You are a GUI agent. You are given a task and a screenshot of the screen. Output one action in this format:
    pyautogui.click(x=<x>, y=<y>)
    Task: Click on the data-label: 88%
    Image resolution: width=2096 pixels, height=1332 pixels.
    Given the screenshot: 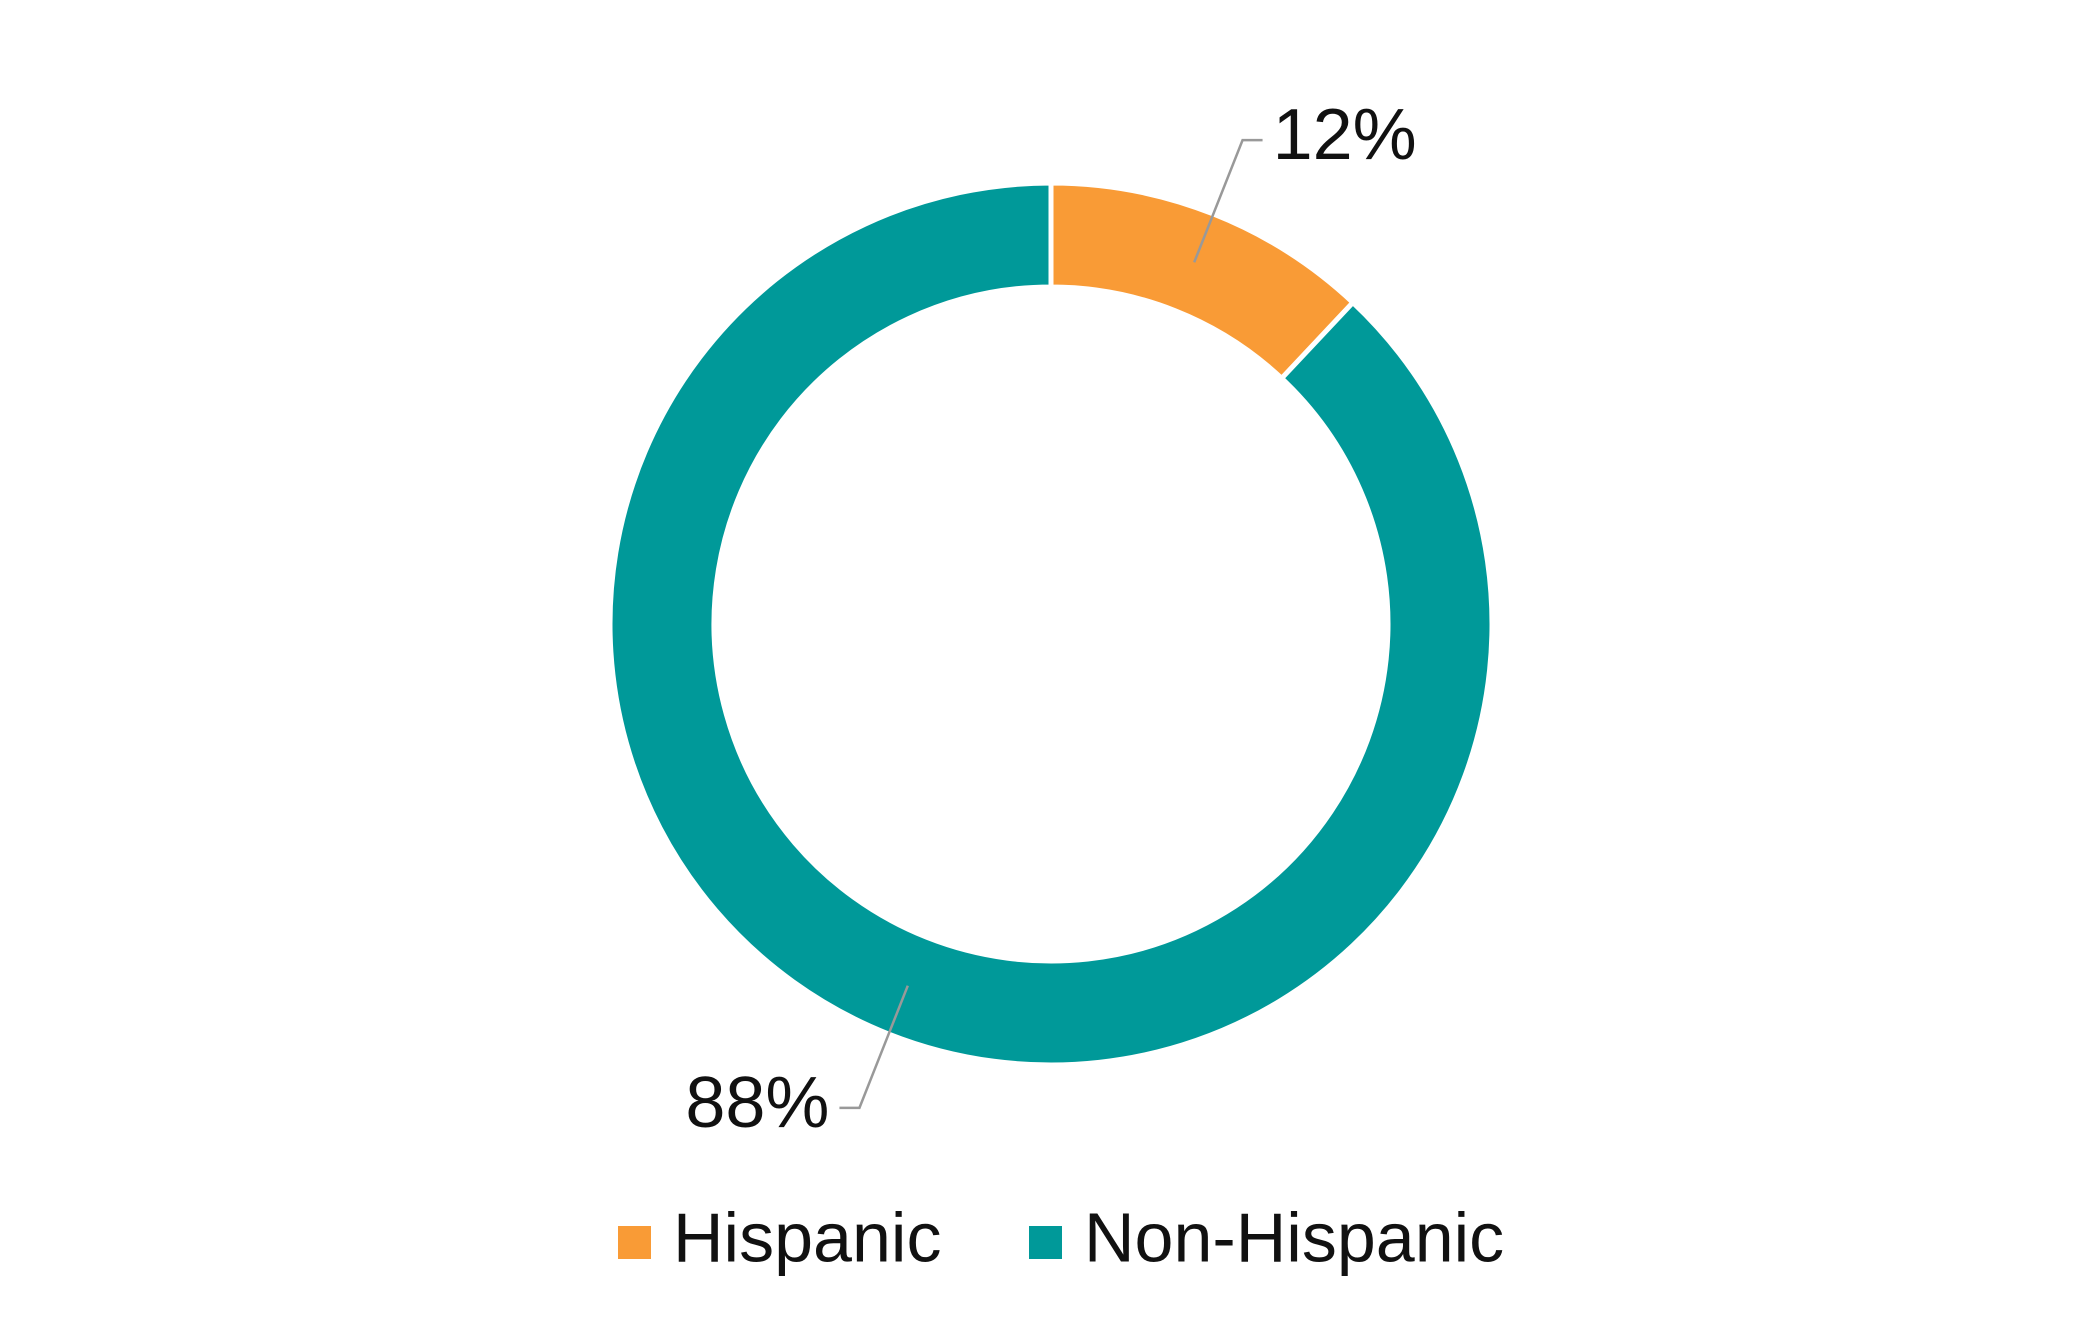 What is the action you would take?
    pyautogui.click(x=757, y=1103)
    